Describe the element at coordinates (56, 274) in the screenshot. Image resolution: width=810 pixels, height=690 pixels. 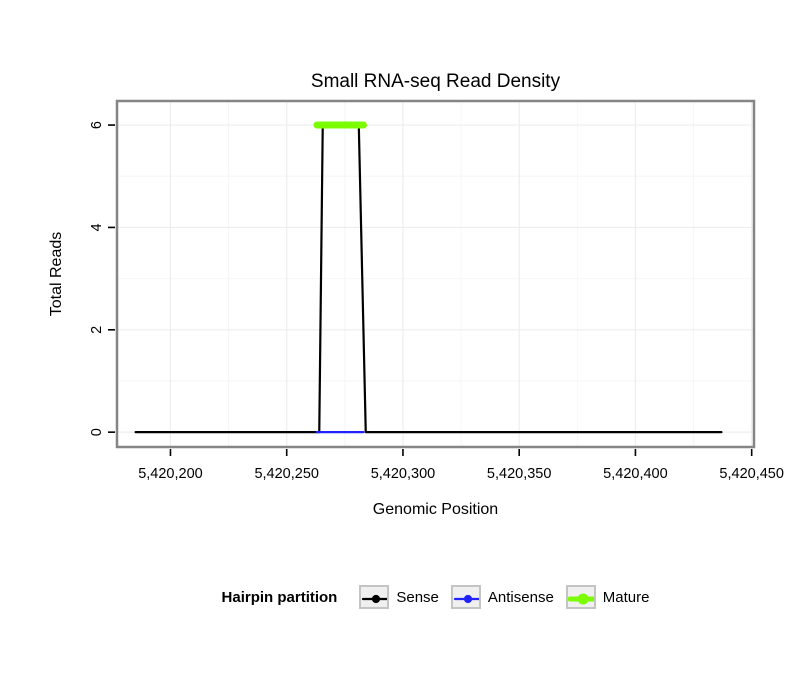
I see `y-axis-label: Total Reads` at that location.